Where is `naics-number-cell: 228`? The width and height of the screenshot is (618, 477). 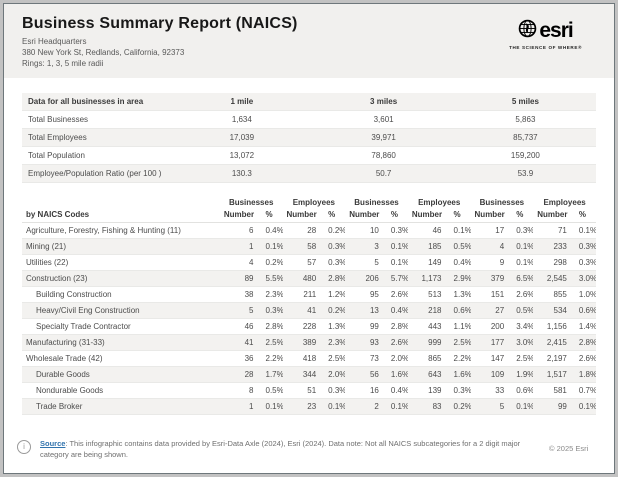 naics-number-cell: 228 is located at coordinates (309, 326).